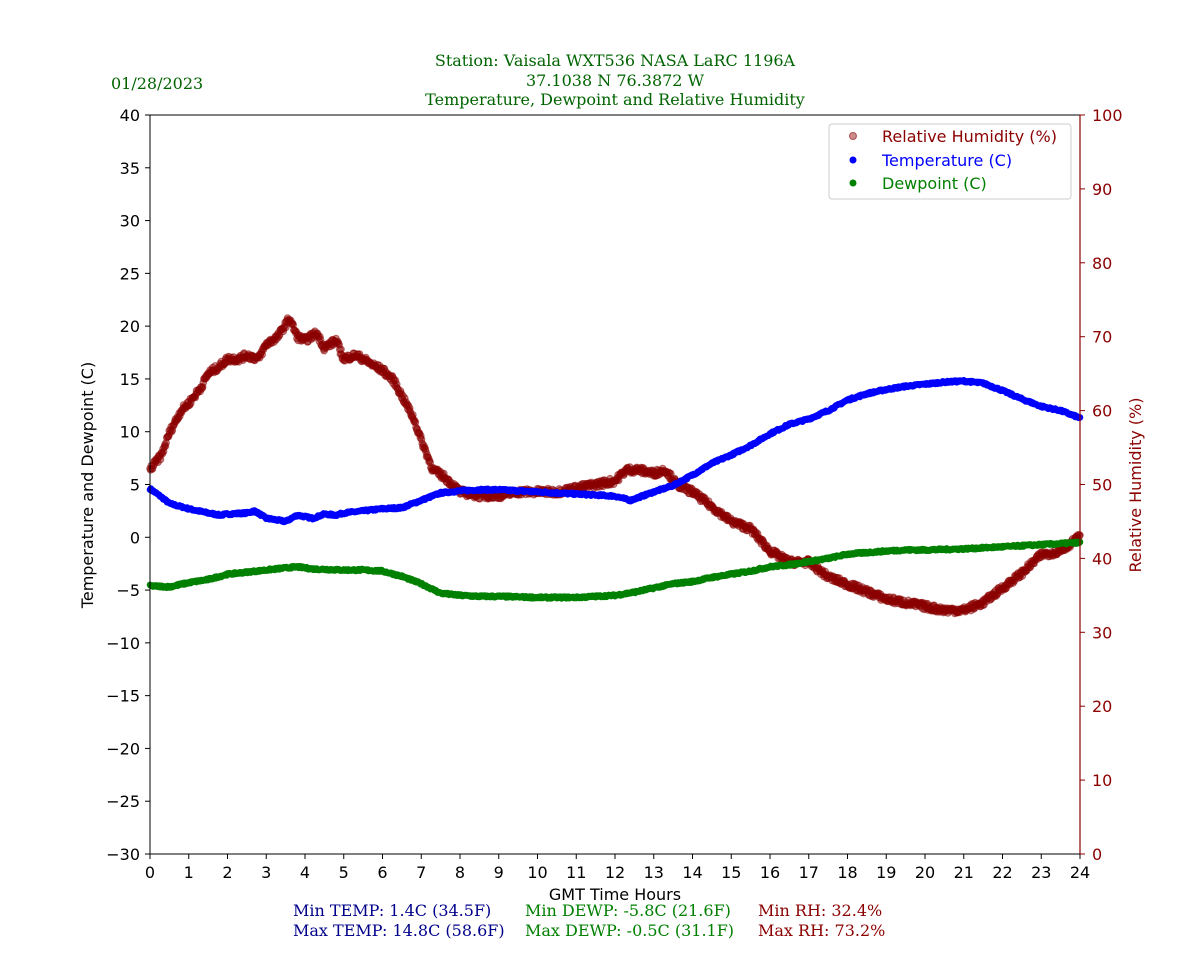 This screenshot has height=960, width=1200. What do you see at coordinates (1102, 558) in the screenshot?
I see `y-right-tick-label: 40` at bounding box center [1102, 558].